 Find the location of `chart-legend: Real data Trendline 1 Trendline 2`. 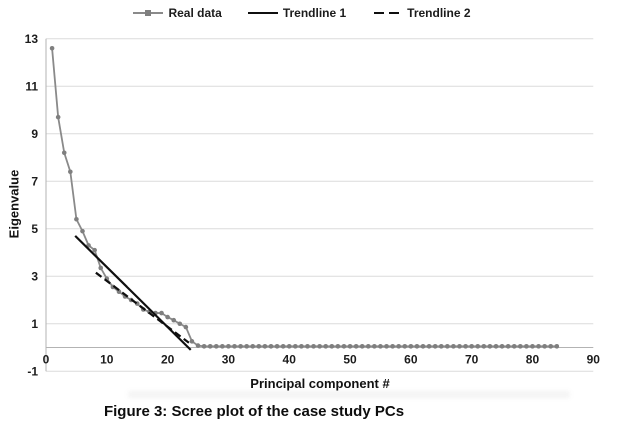

chart-legend: Real data Trendline 1 Trendline 2 is located at coordinates (307, 13).